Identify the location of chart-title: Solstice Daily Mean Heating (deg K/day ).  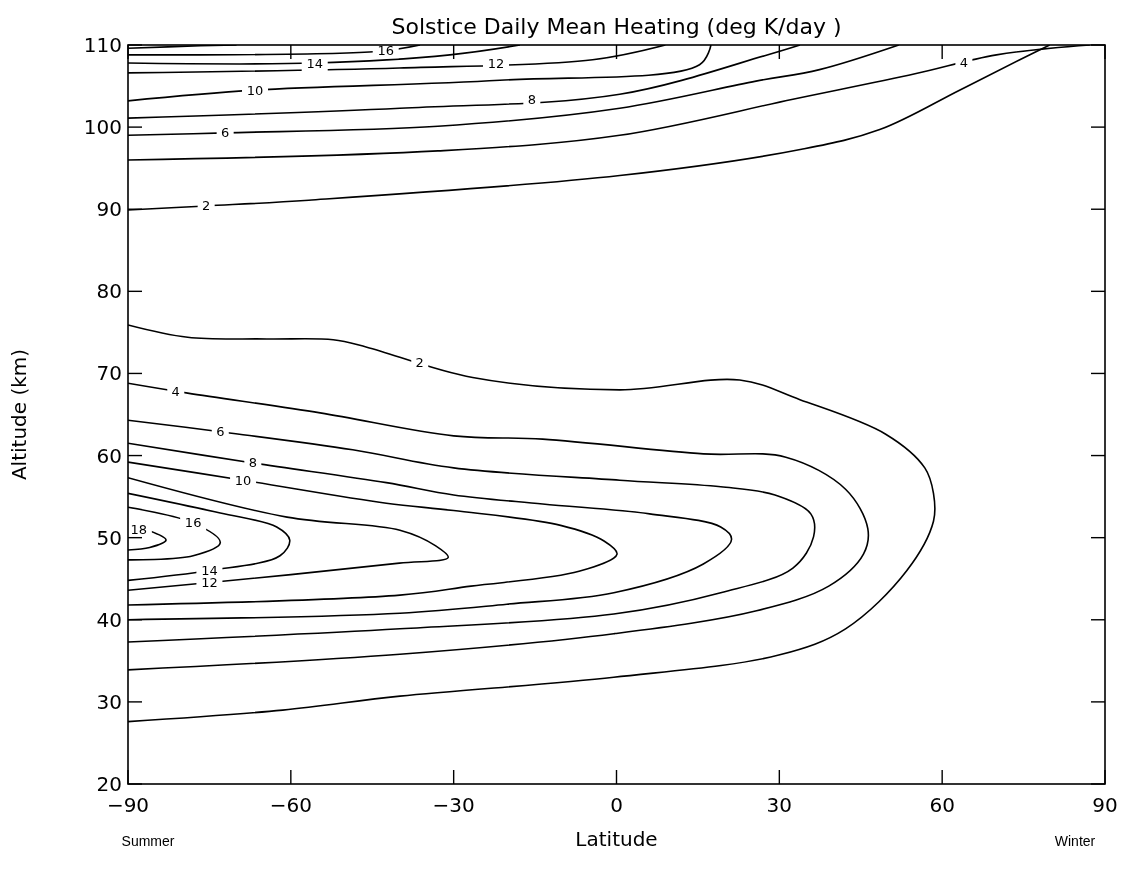
(616, 26).